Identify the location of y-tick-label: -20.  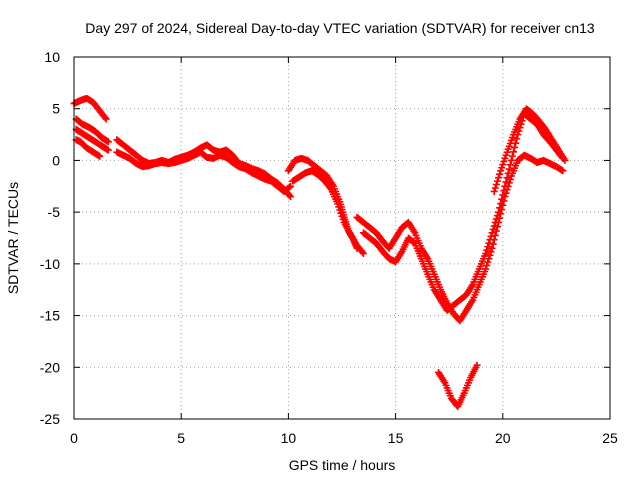
(50, 367).